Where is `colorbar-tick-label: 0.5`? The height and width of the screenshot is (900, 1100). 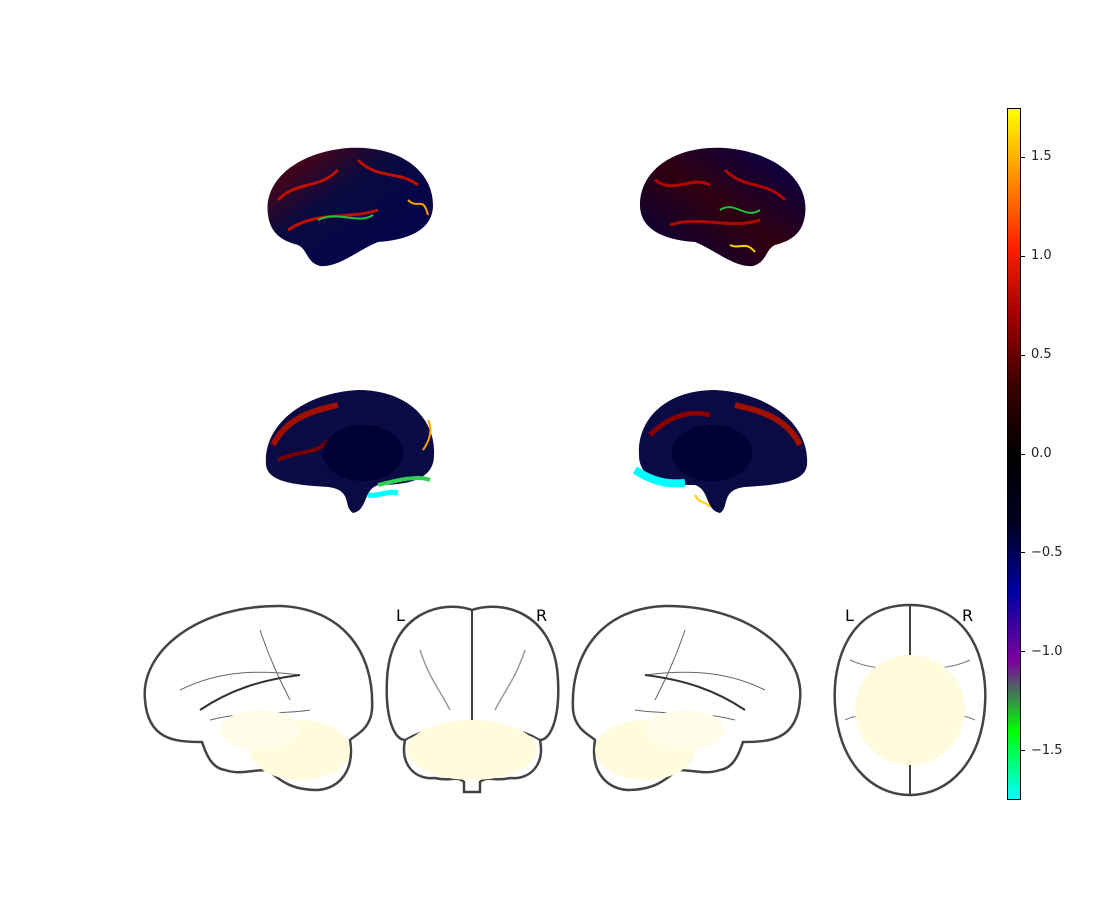 colorbar-tick-label: 0.5 is located at coordinates (1041, 355).